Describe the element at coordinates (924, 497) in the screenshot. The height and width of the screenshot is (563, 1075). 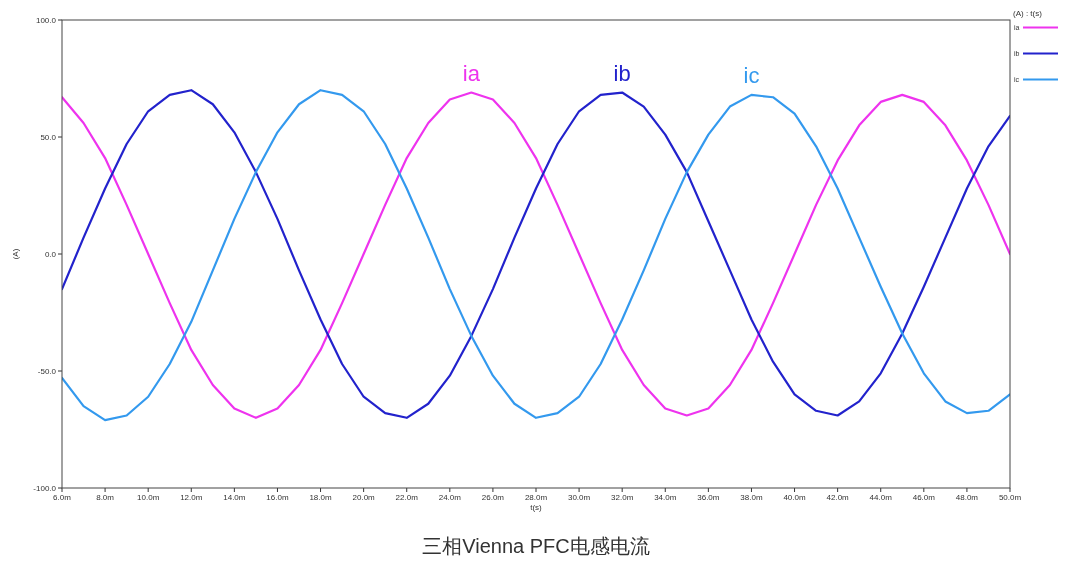
I see `x-tick-label: 46.0m` at that location.